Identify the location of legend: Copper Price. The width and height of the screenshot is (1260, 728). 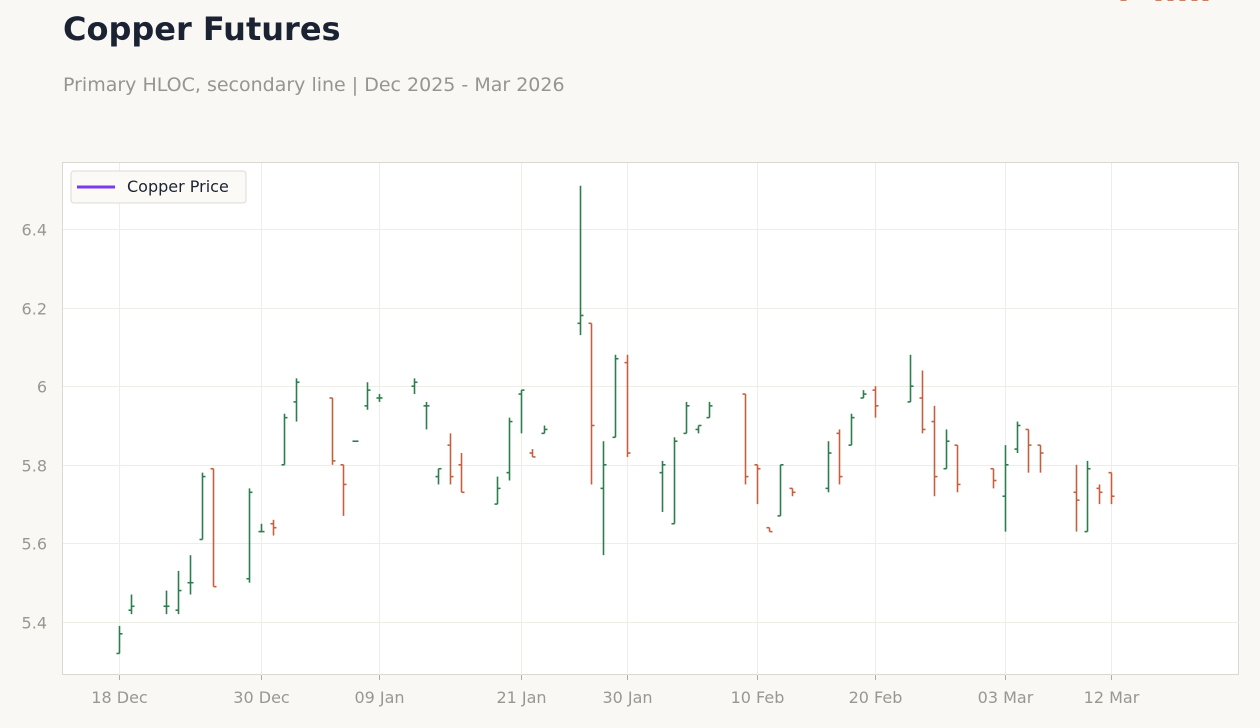
(158, 187).